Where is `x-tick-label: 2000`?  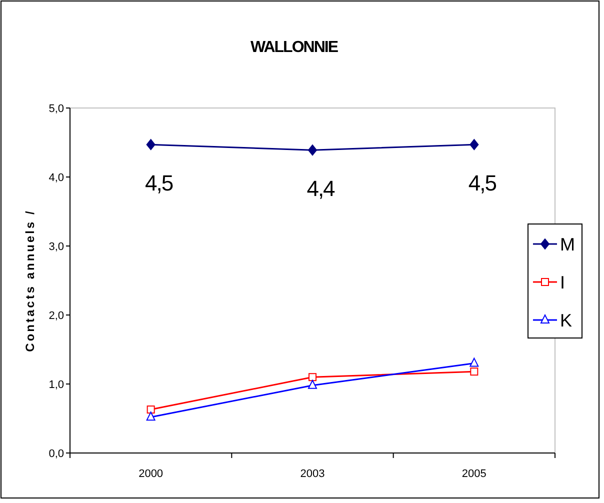 x-tick-label: 2000 is located at coordinates (151, 474).